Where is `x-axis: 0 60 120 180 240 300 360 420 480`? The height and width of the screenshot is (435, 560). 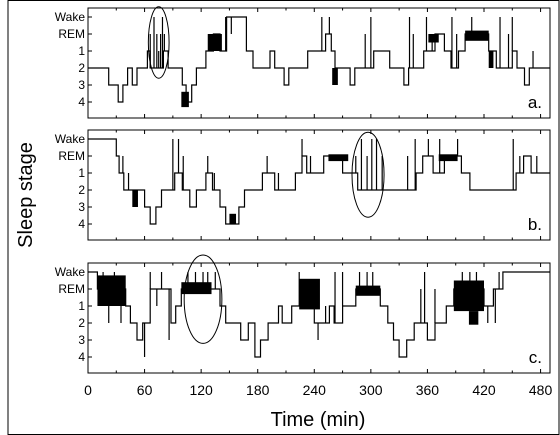
x-axis: 0 60 120 180 240 300 360 420 480 is located at coordinates (318, 390).